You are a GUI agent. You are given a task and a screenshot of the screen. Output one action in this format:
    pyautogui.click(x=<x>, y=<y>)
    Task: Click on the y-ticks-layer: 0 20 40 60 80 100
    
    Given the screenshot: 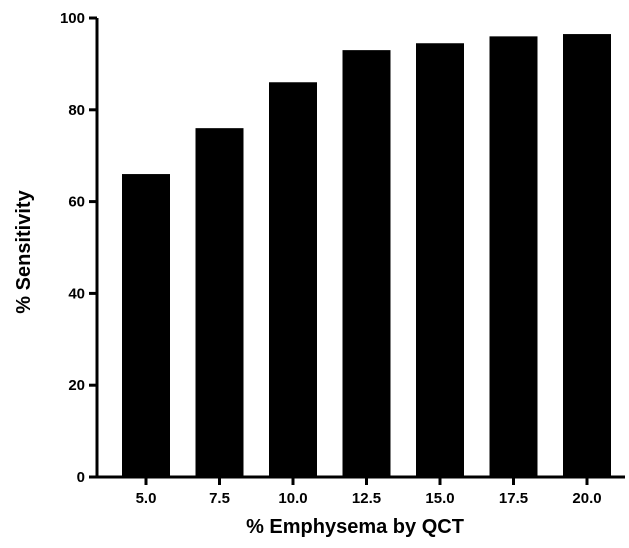 What is the action you would take?
    pyautogui.click(x=78, y=248)
    